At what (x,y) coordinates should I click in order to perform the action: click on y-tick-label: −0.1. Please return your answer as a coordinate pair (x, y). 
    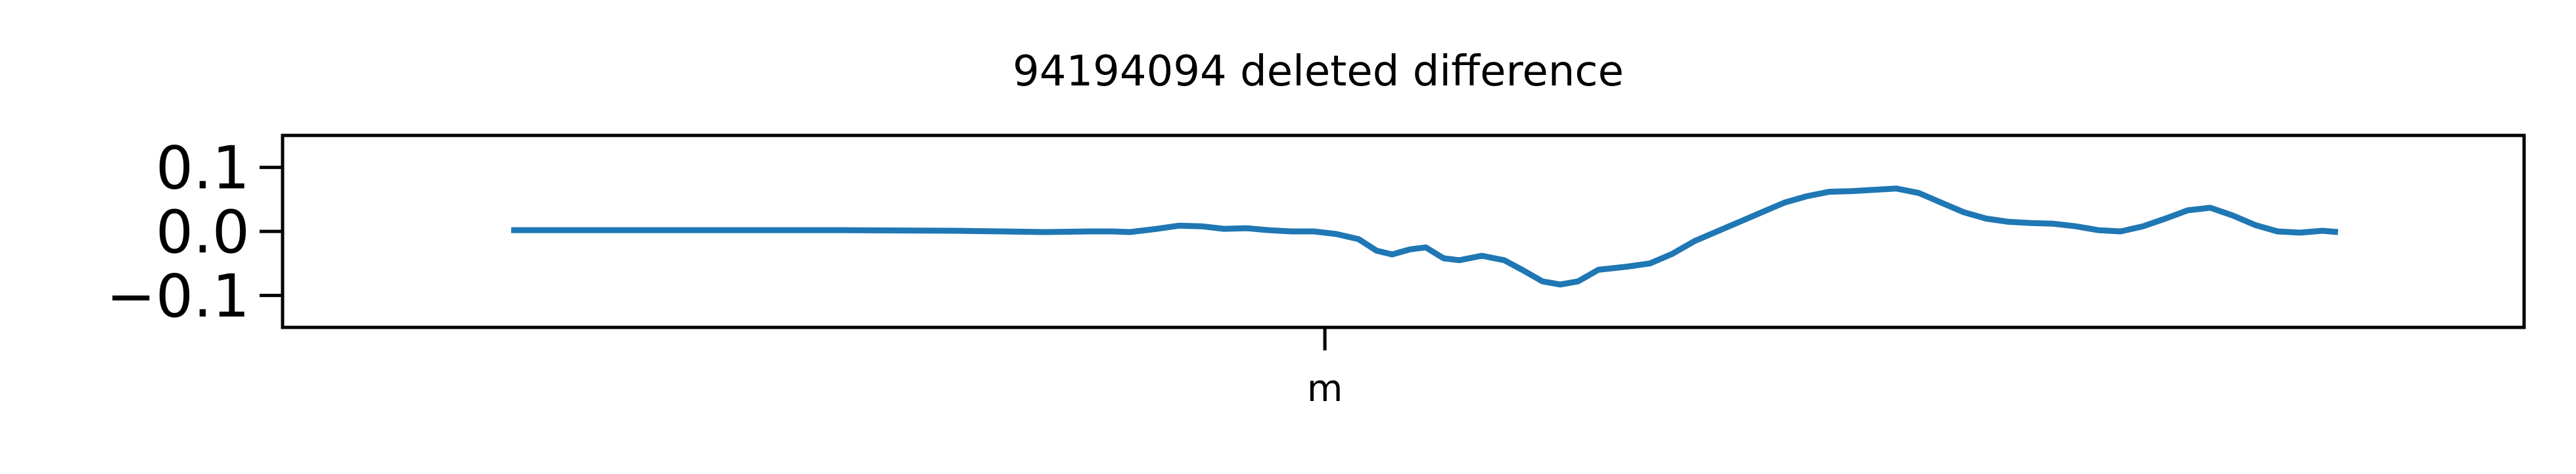
    Looking at the image, I should click on (178, 296).